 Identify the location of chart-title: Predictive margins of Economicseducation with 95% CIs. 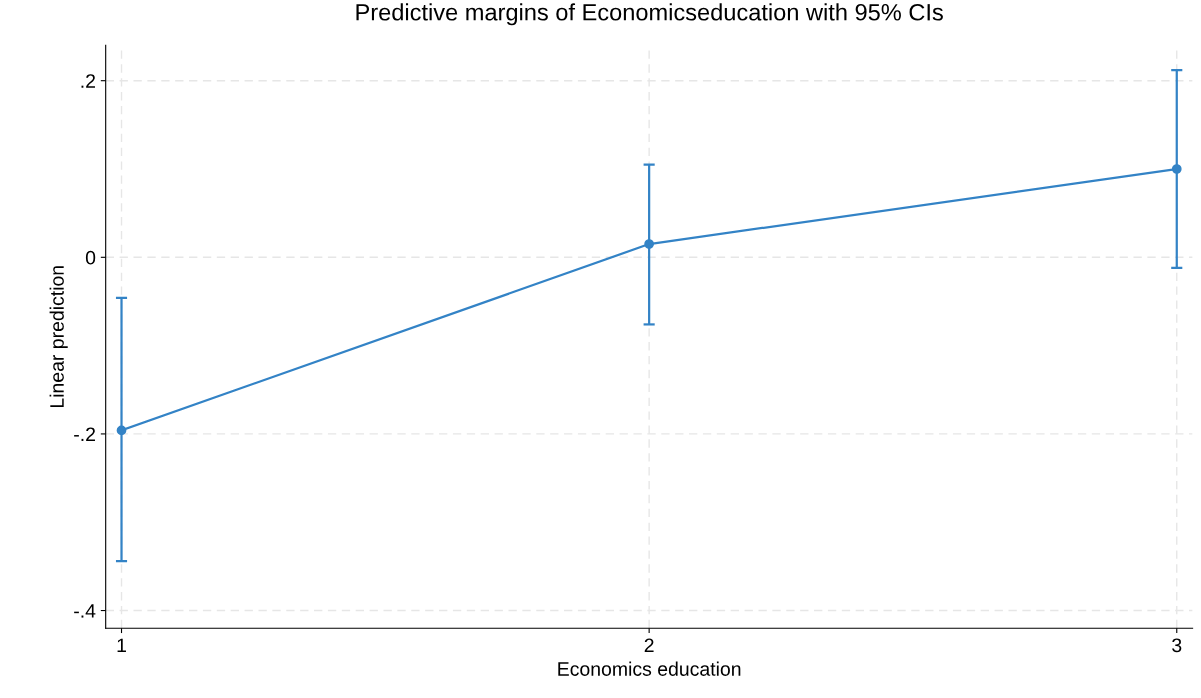
(649, 14).